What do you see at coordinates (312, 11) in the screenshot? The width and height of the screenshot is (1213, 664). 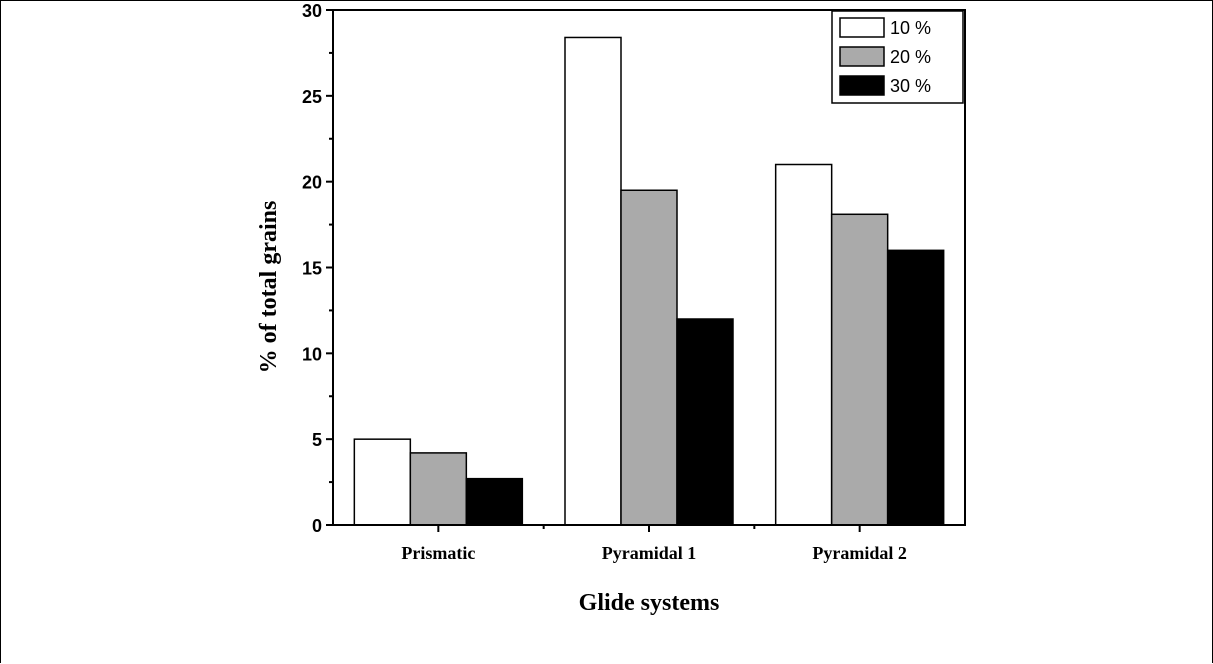 I see `y-tick-label: 30` at bounding box center [312, 11].